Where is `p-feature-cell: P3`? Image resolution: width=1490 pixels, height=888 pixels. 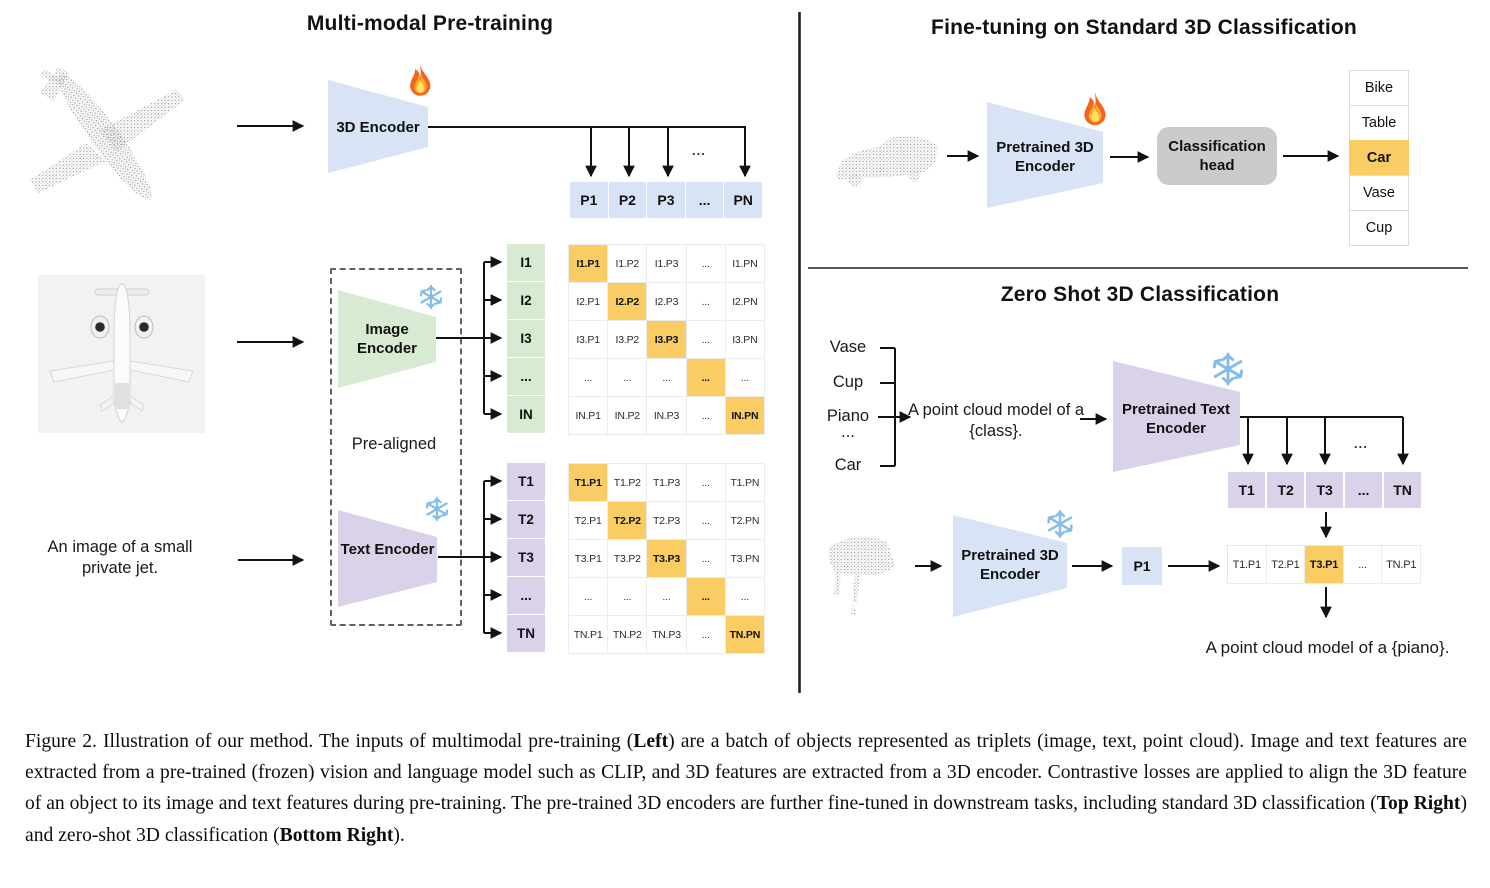
p-feature-cell: P3 is located at coordinates (666, 200).